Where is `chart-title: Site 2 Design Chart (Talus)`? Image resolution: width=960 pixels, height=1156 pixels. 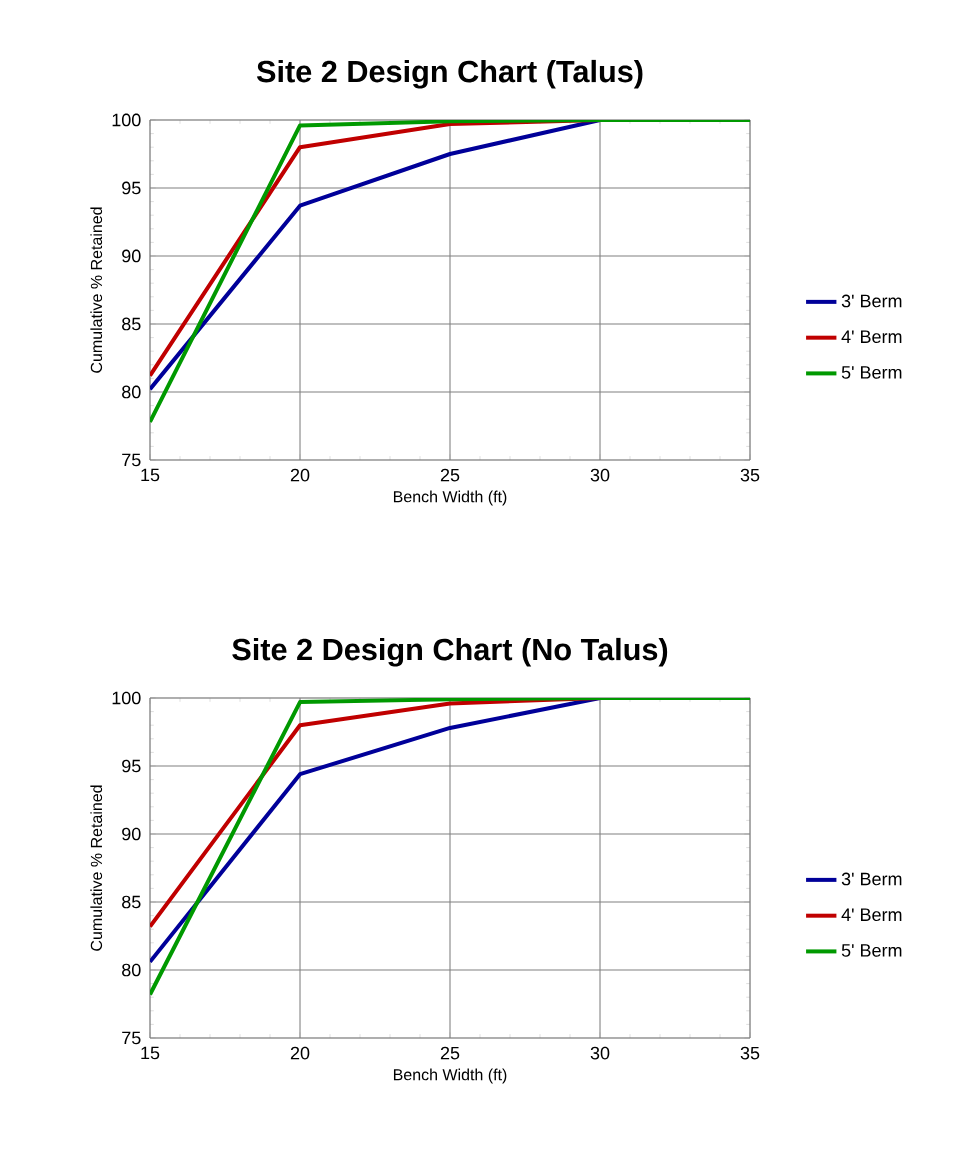 chart-title: Site 2 Design Chart (Talus) is located at coordinates (449, 74).